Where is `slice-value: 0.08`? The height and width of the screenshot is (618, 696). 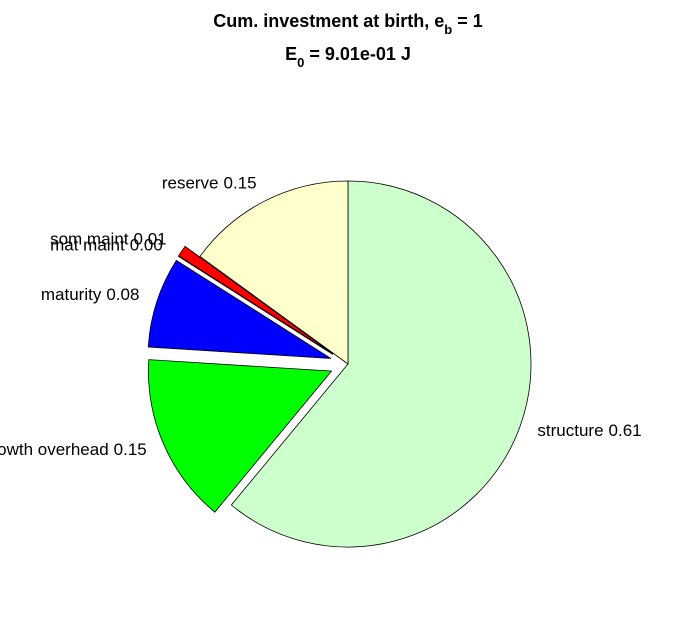 slice-value: 0.08 is located at coordinates (122, 295).